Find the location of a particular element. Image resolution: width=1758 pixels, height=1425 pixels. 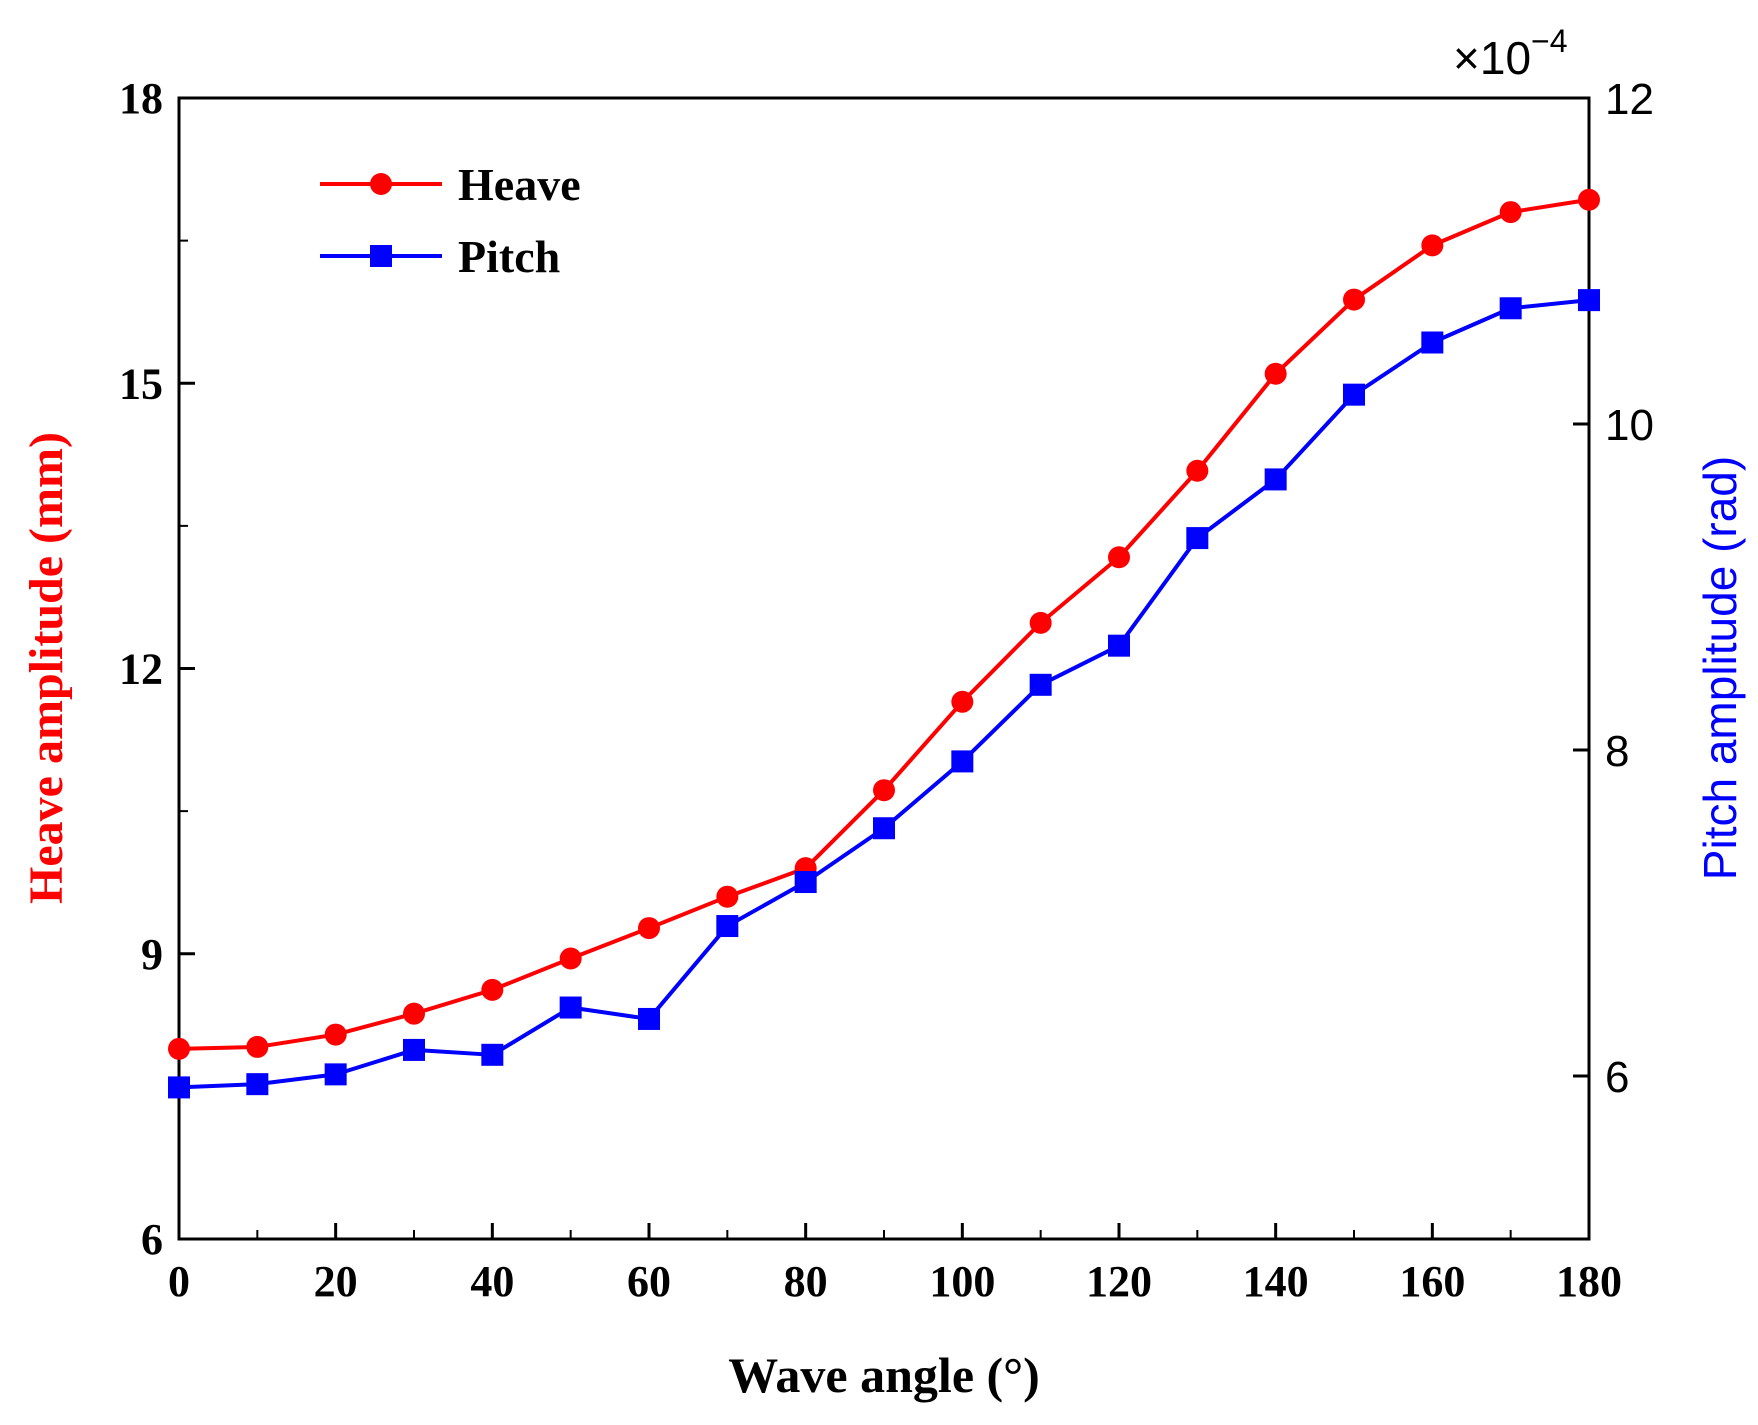

x-tick-label: 40 is located at coordinates (492, 1281).